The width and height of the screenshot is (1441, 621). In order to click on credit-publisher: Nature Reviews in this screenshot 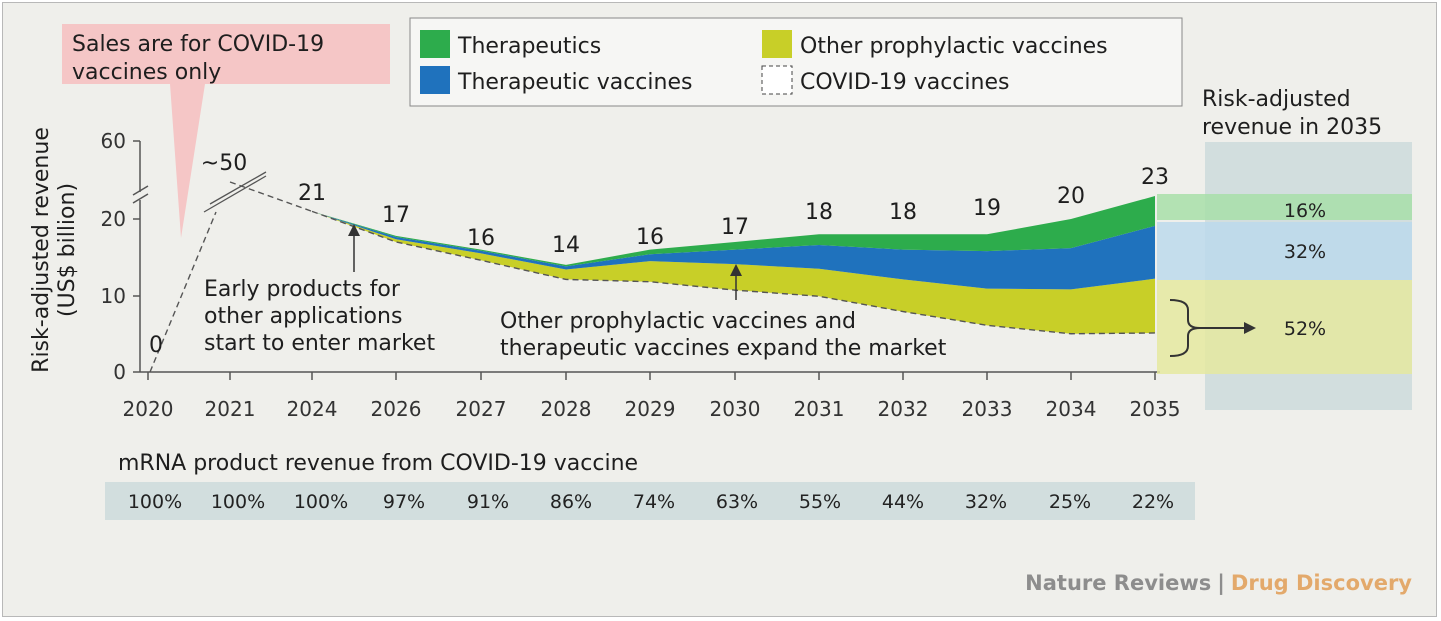, I will do `click(1118, 583)`.